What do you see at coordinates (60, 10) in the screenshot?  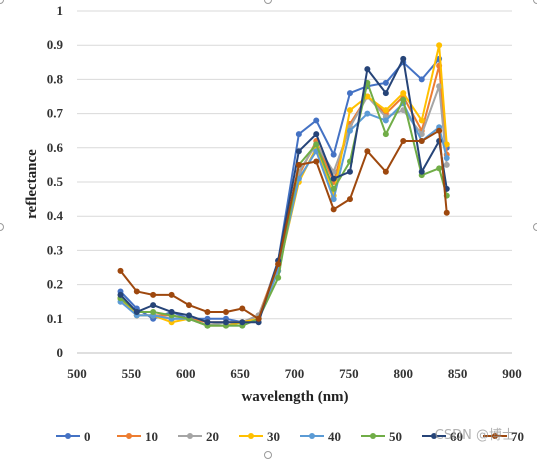 I see `y-tick-label: 1` at bounding box center [60, 10].